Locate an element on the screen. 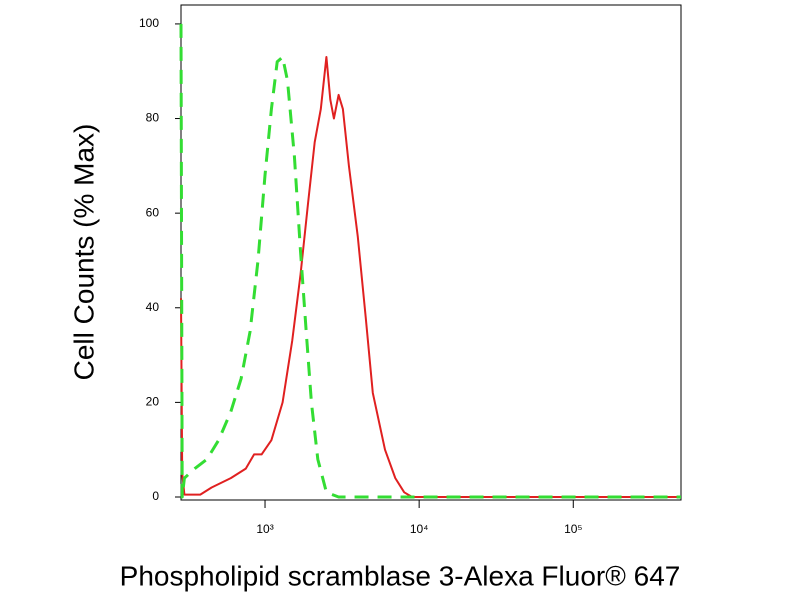 This screenshot has width=800, height=600. x-tick-label: 10⁴ is located at coordinates (419, 529).